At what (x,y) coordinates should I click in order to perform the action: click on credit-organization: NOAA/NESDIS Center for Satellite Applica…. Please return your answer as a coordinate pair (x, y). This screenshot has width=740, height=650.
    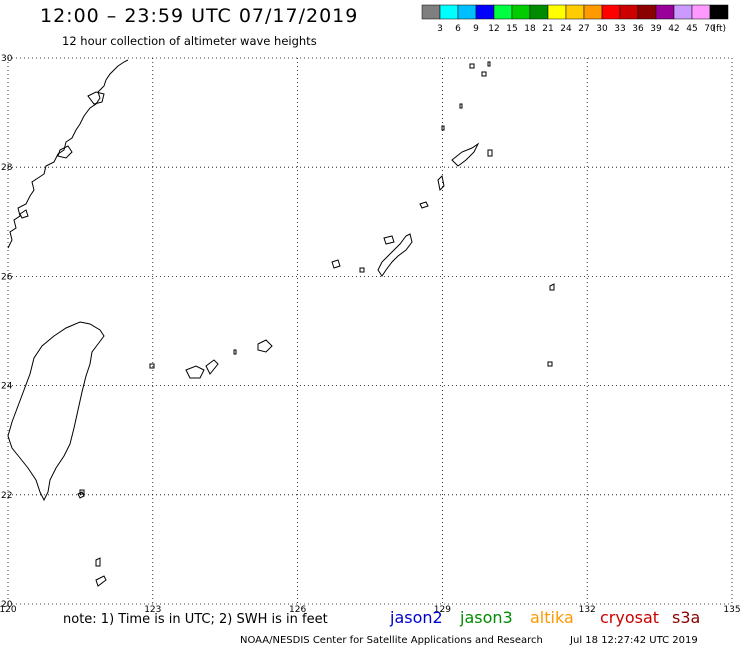
    Looking at the image, I should click on (391, 640).